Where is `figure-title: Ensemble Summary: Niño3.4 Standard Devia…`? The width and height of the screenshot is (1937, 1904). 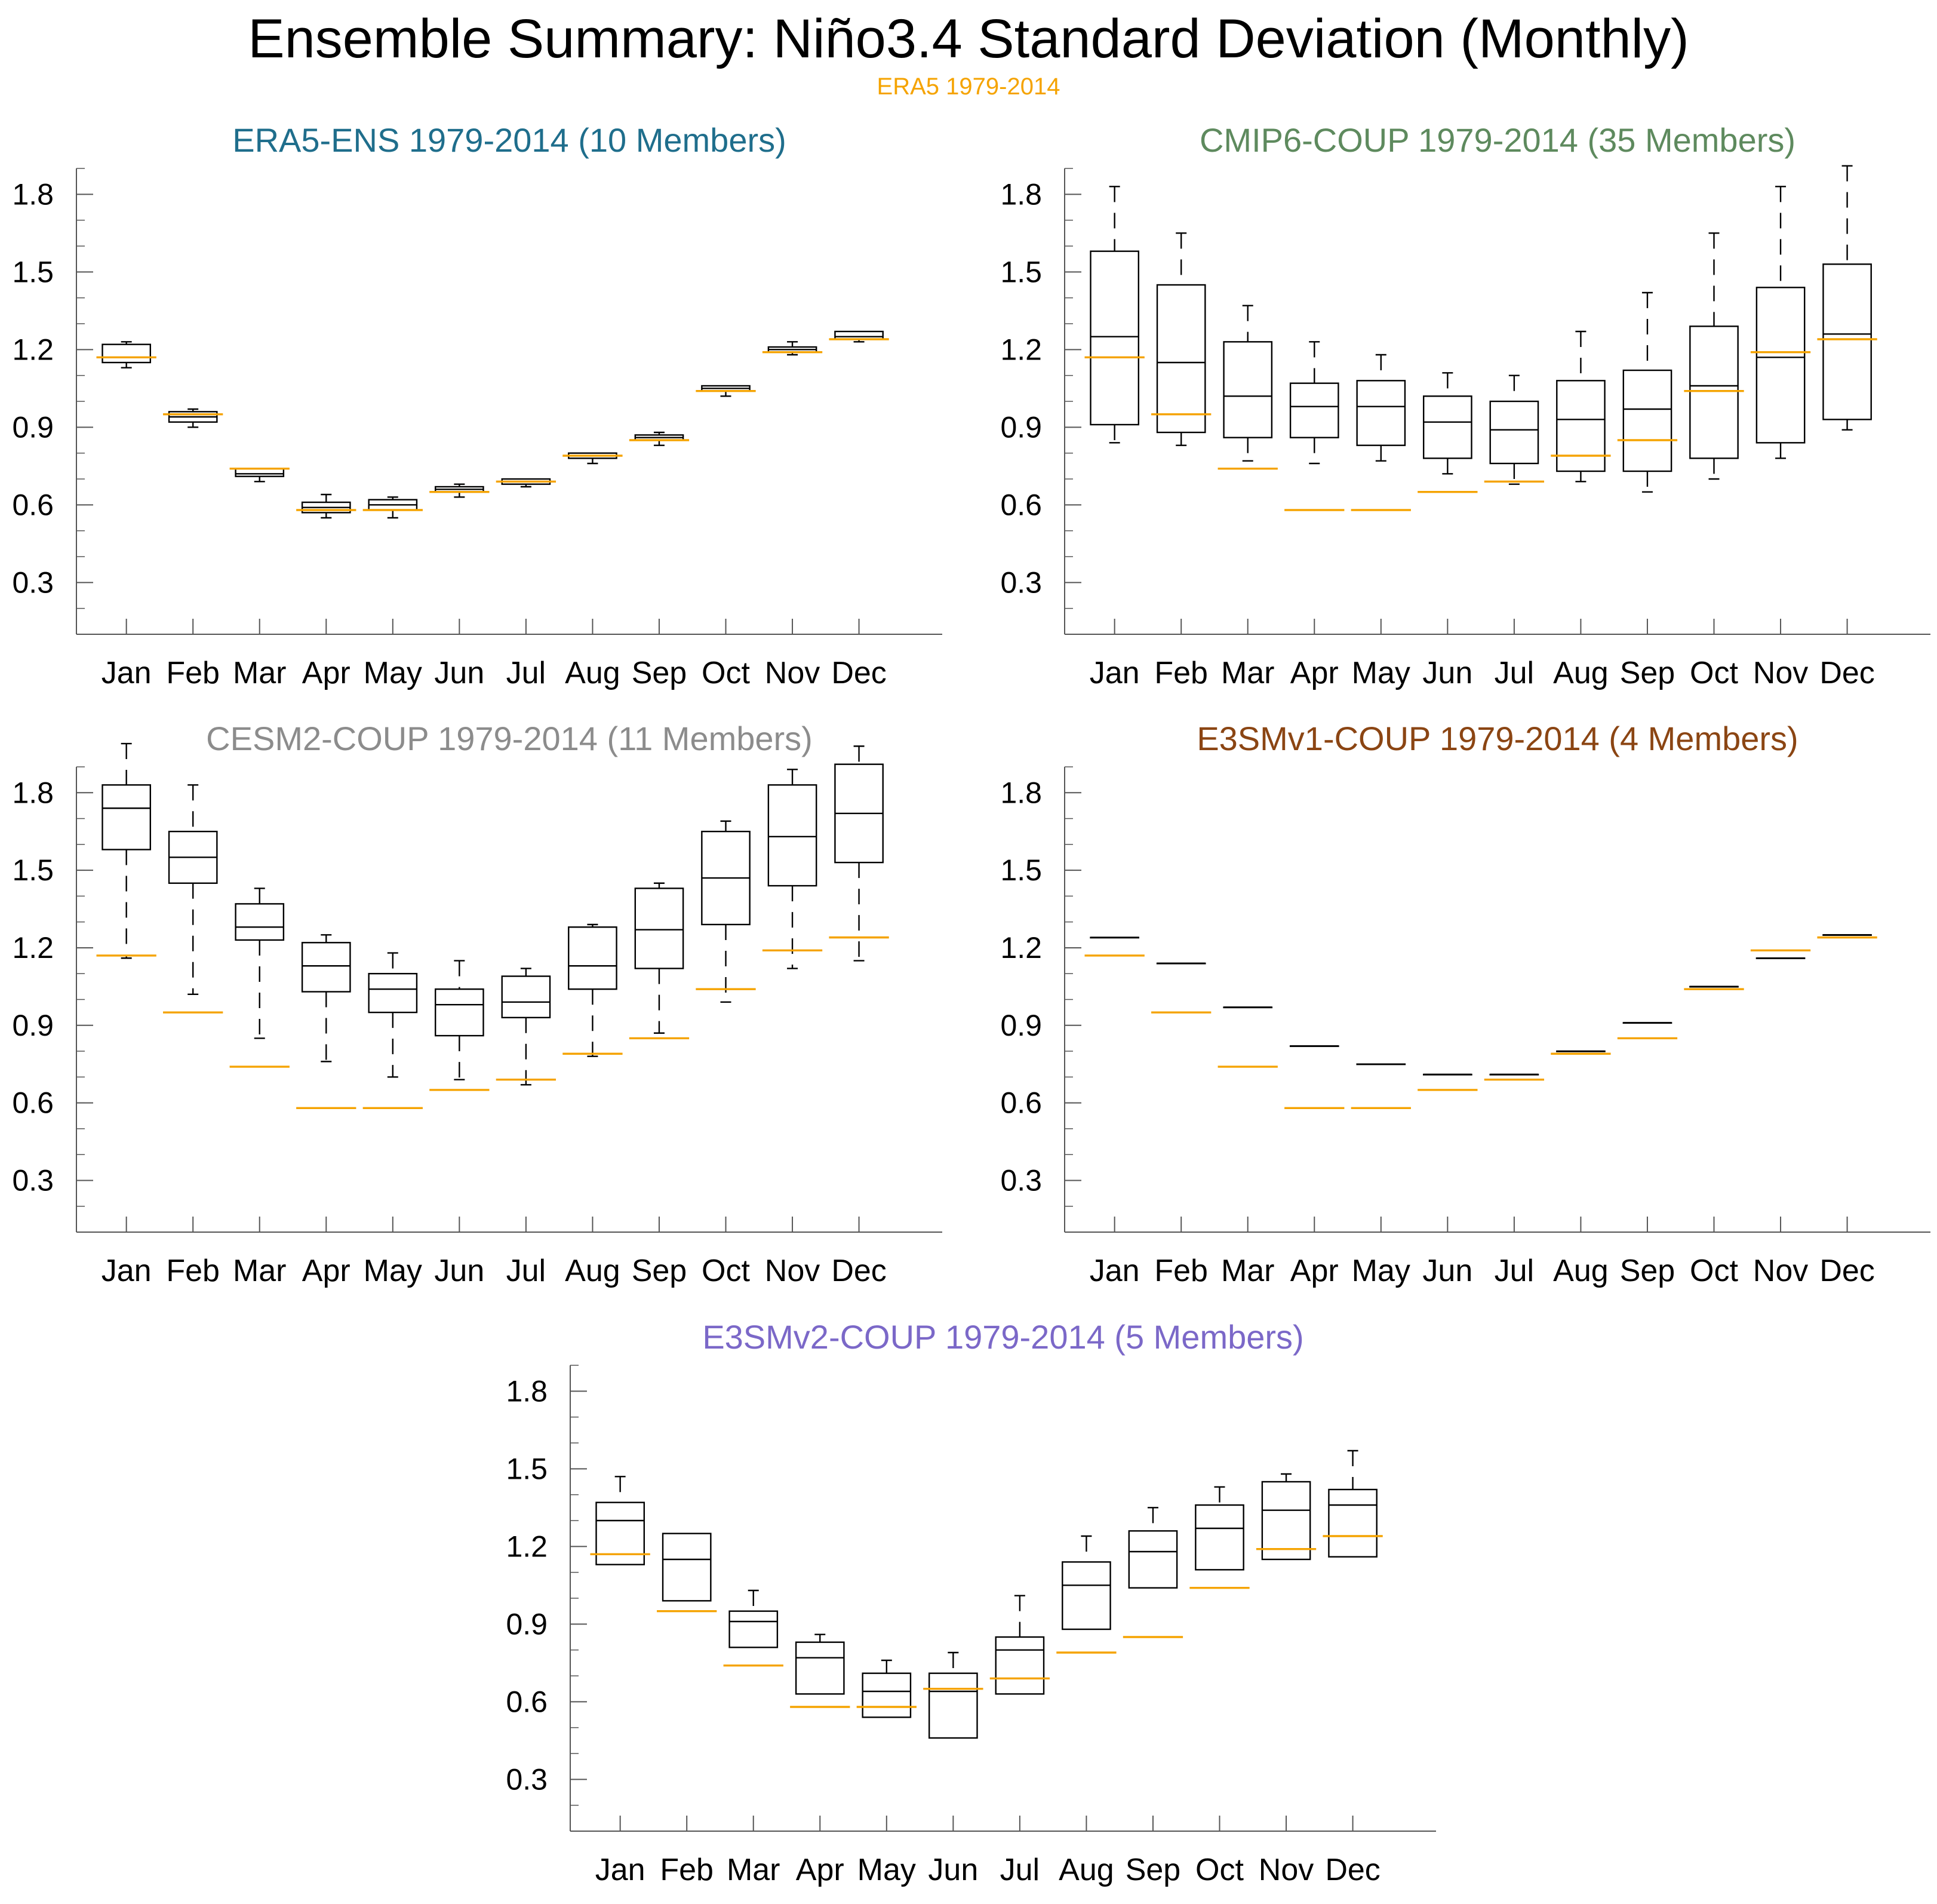 figure-title: Ensemble Summary: Niño3.4 Standard Devia… is located at coordinates (968, 39).